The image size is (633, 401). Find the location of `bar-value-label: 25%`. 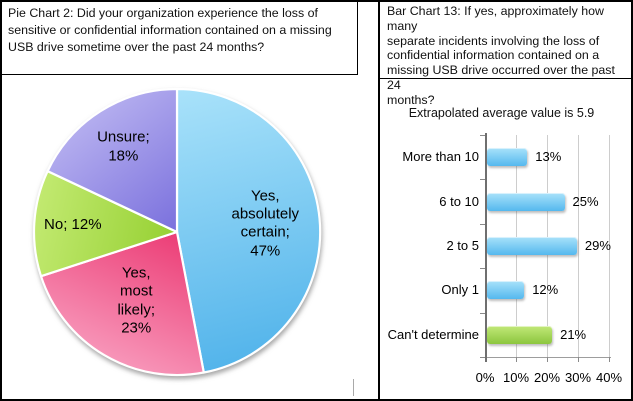

bar-value-label: 25% is located at coordinates (585, 201).